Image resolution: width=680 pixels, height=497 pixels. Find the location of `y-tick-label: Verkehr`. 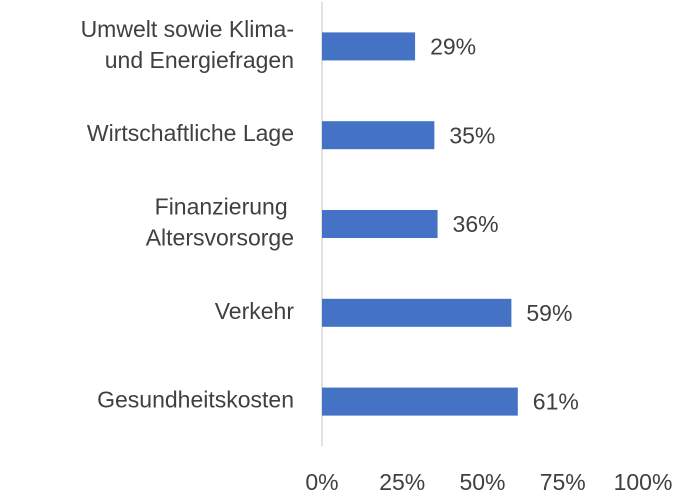

y-tick-label: Verkehr is located at coordinates (255, 311).